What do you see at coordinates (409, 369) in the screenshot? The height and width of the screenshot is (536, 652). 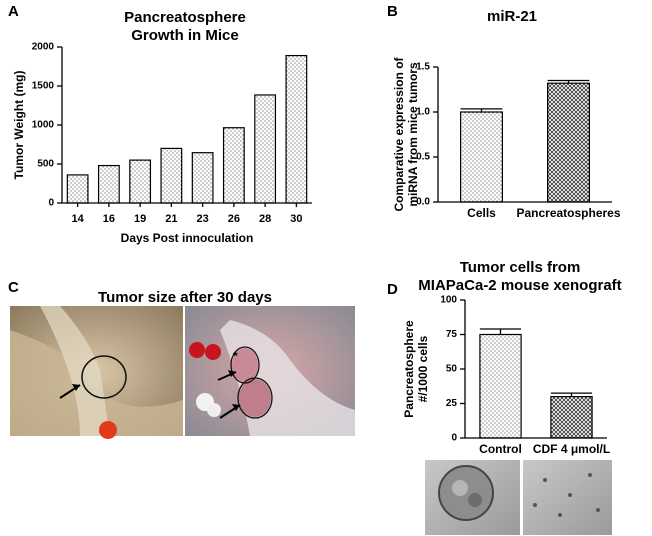 I see `y-axis-label: Pancreatosphere` at bounding box center [409, 369].